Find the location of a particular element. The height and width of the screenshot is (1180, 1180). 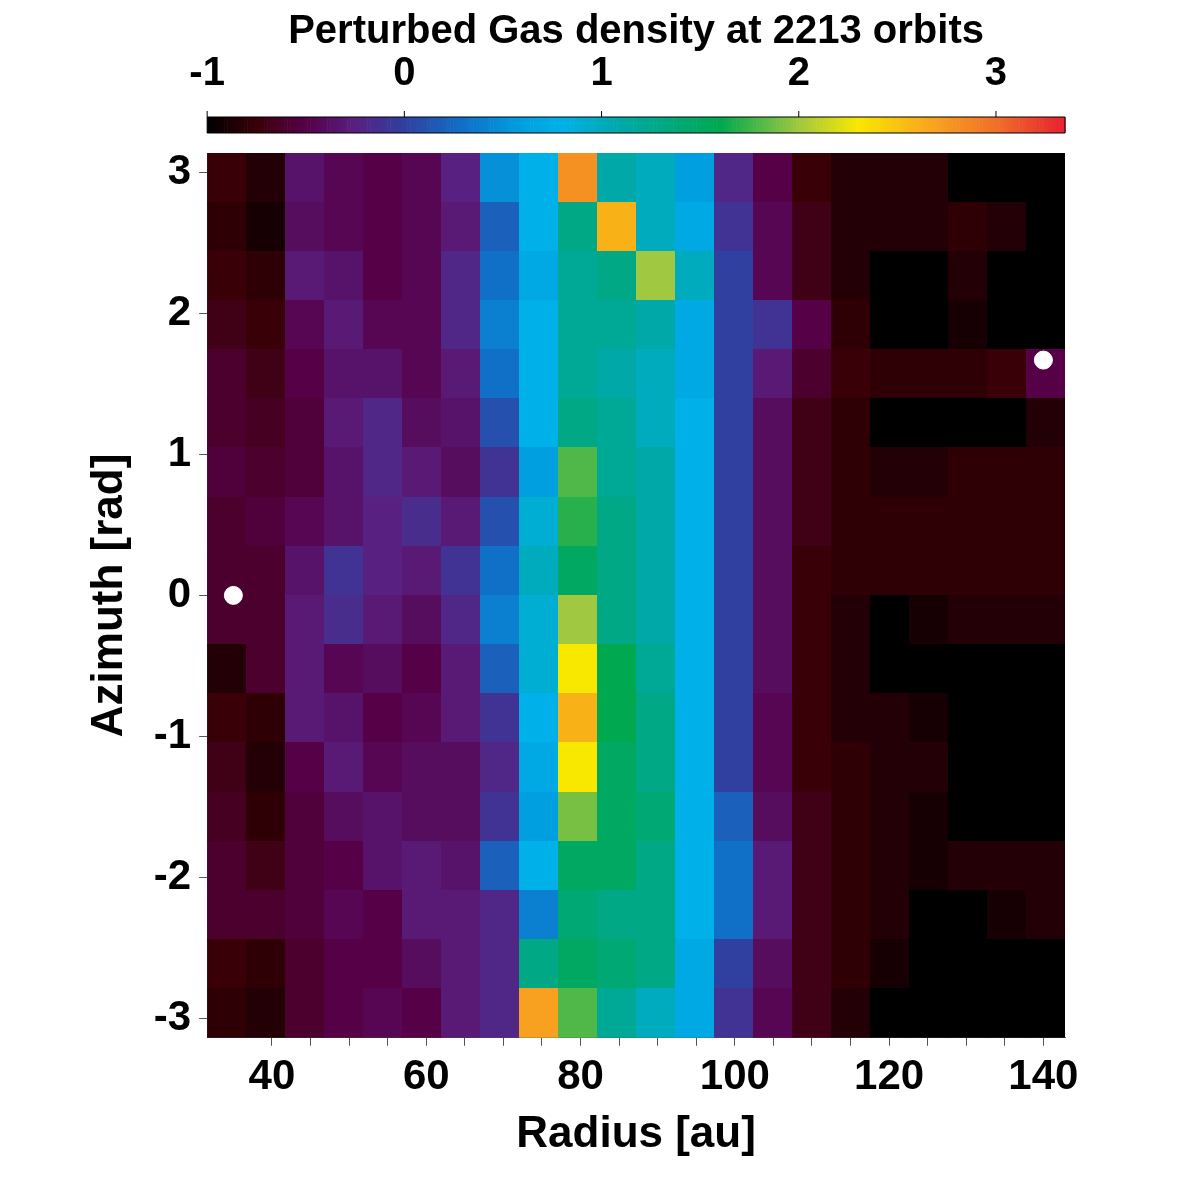

color-bar-label: 2 is located at coordinates (798, 71).